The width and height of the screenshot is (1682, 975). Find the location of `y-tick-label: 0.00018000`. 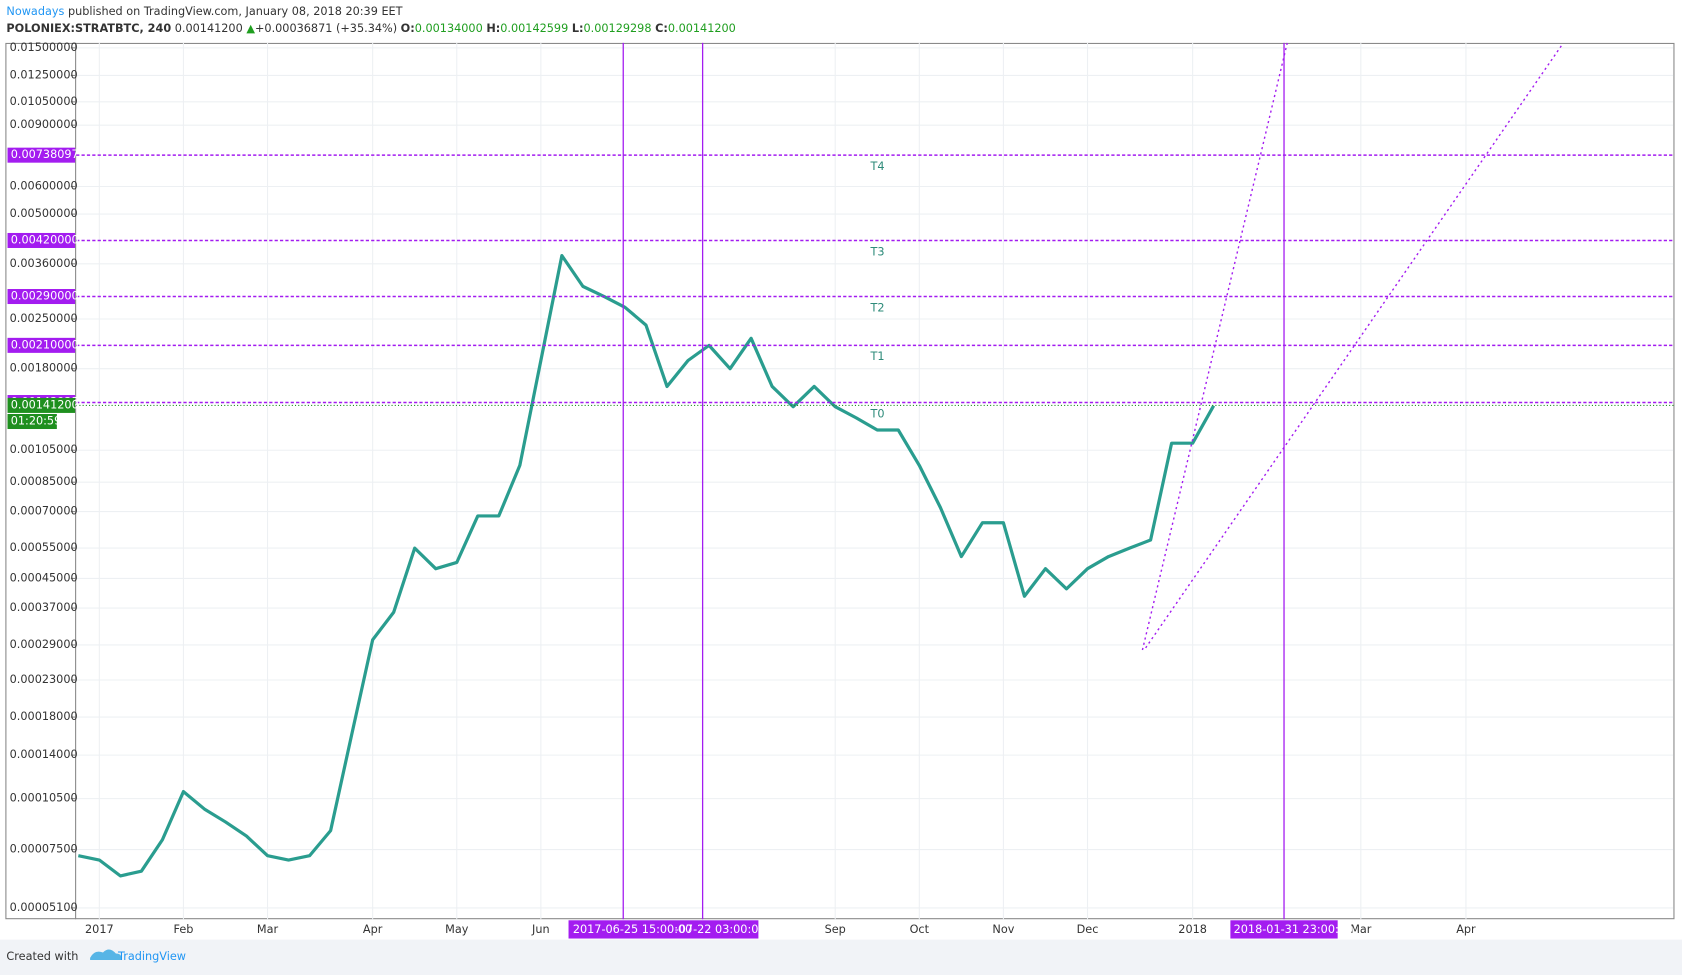

y-tick-label: 0.00018000 is located at coordinates (44, 716).